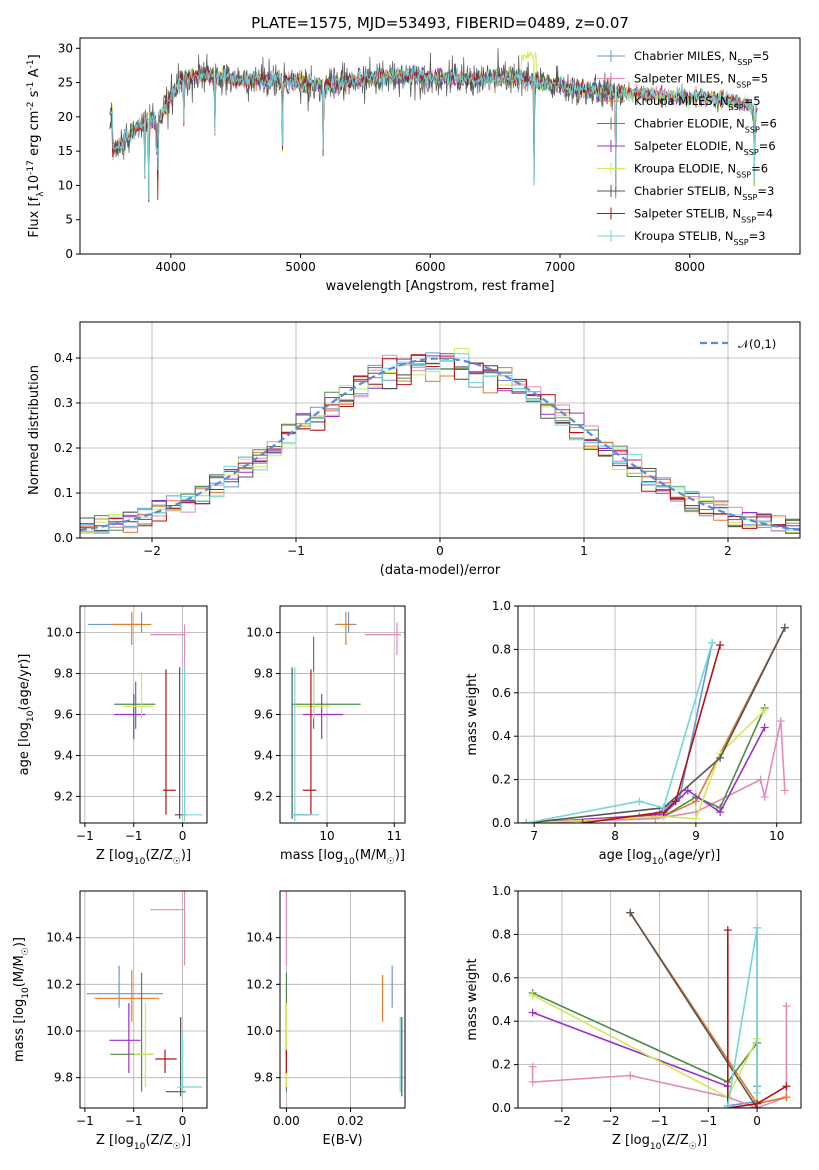 The height and width of the screenshot is (1170, 819). What do you see at coordinates (696, 836) in the screenshot?
I see `x-tick-label: 9` at bounding box center [696, 836].